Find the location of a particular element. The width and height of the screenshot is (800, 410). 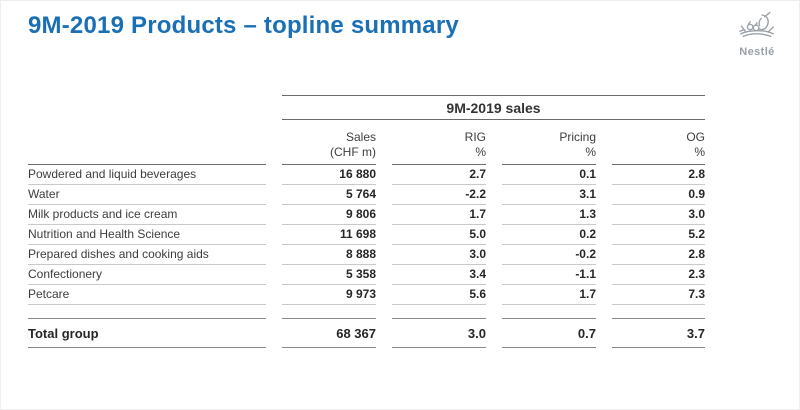

spacer-cell is located at coordinates (147, 107).